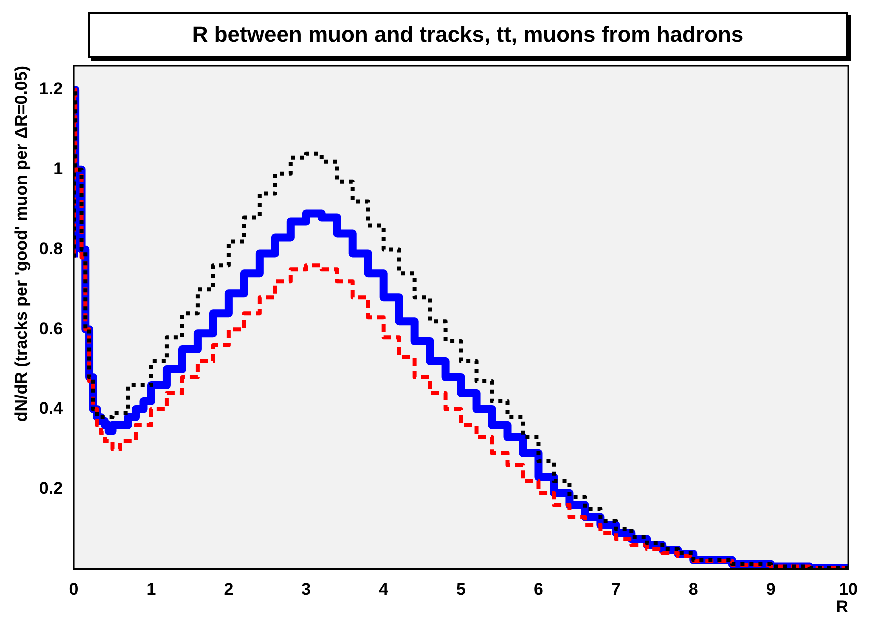 The height and width of the screenshot is (630, 869). Describe the element at coordinates (51, 488) in the screenshot. I see `y-tick-label: 0.2` at that location.